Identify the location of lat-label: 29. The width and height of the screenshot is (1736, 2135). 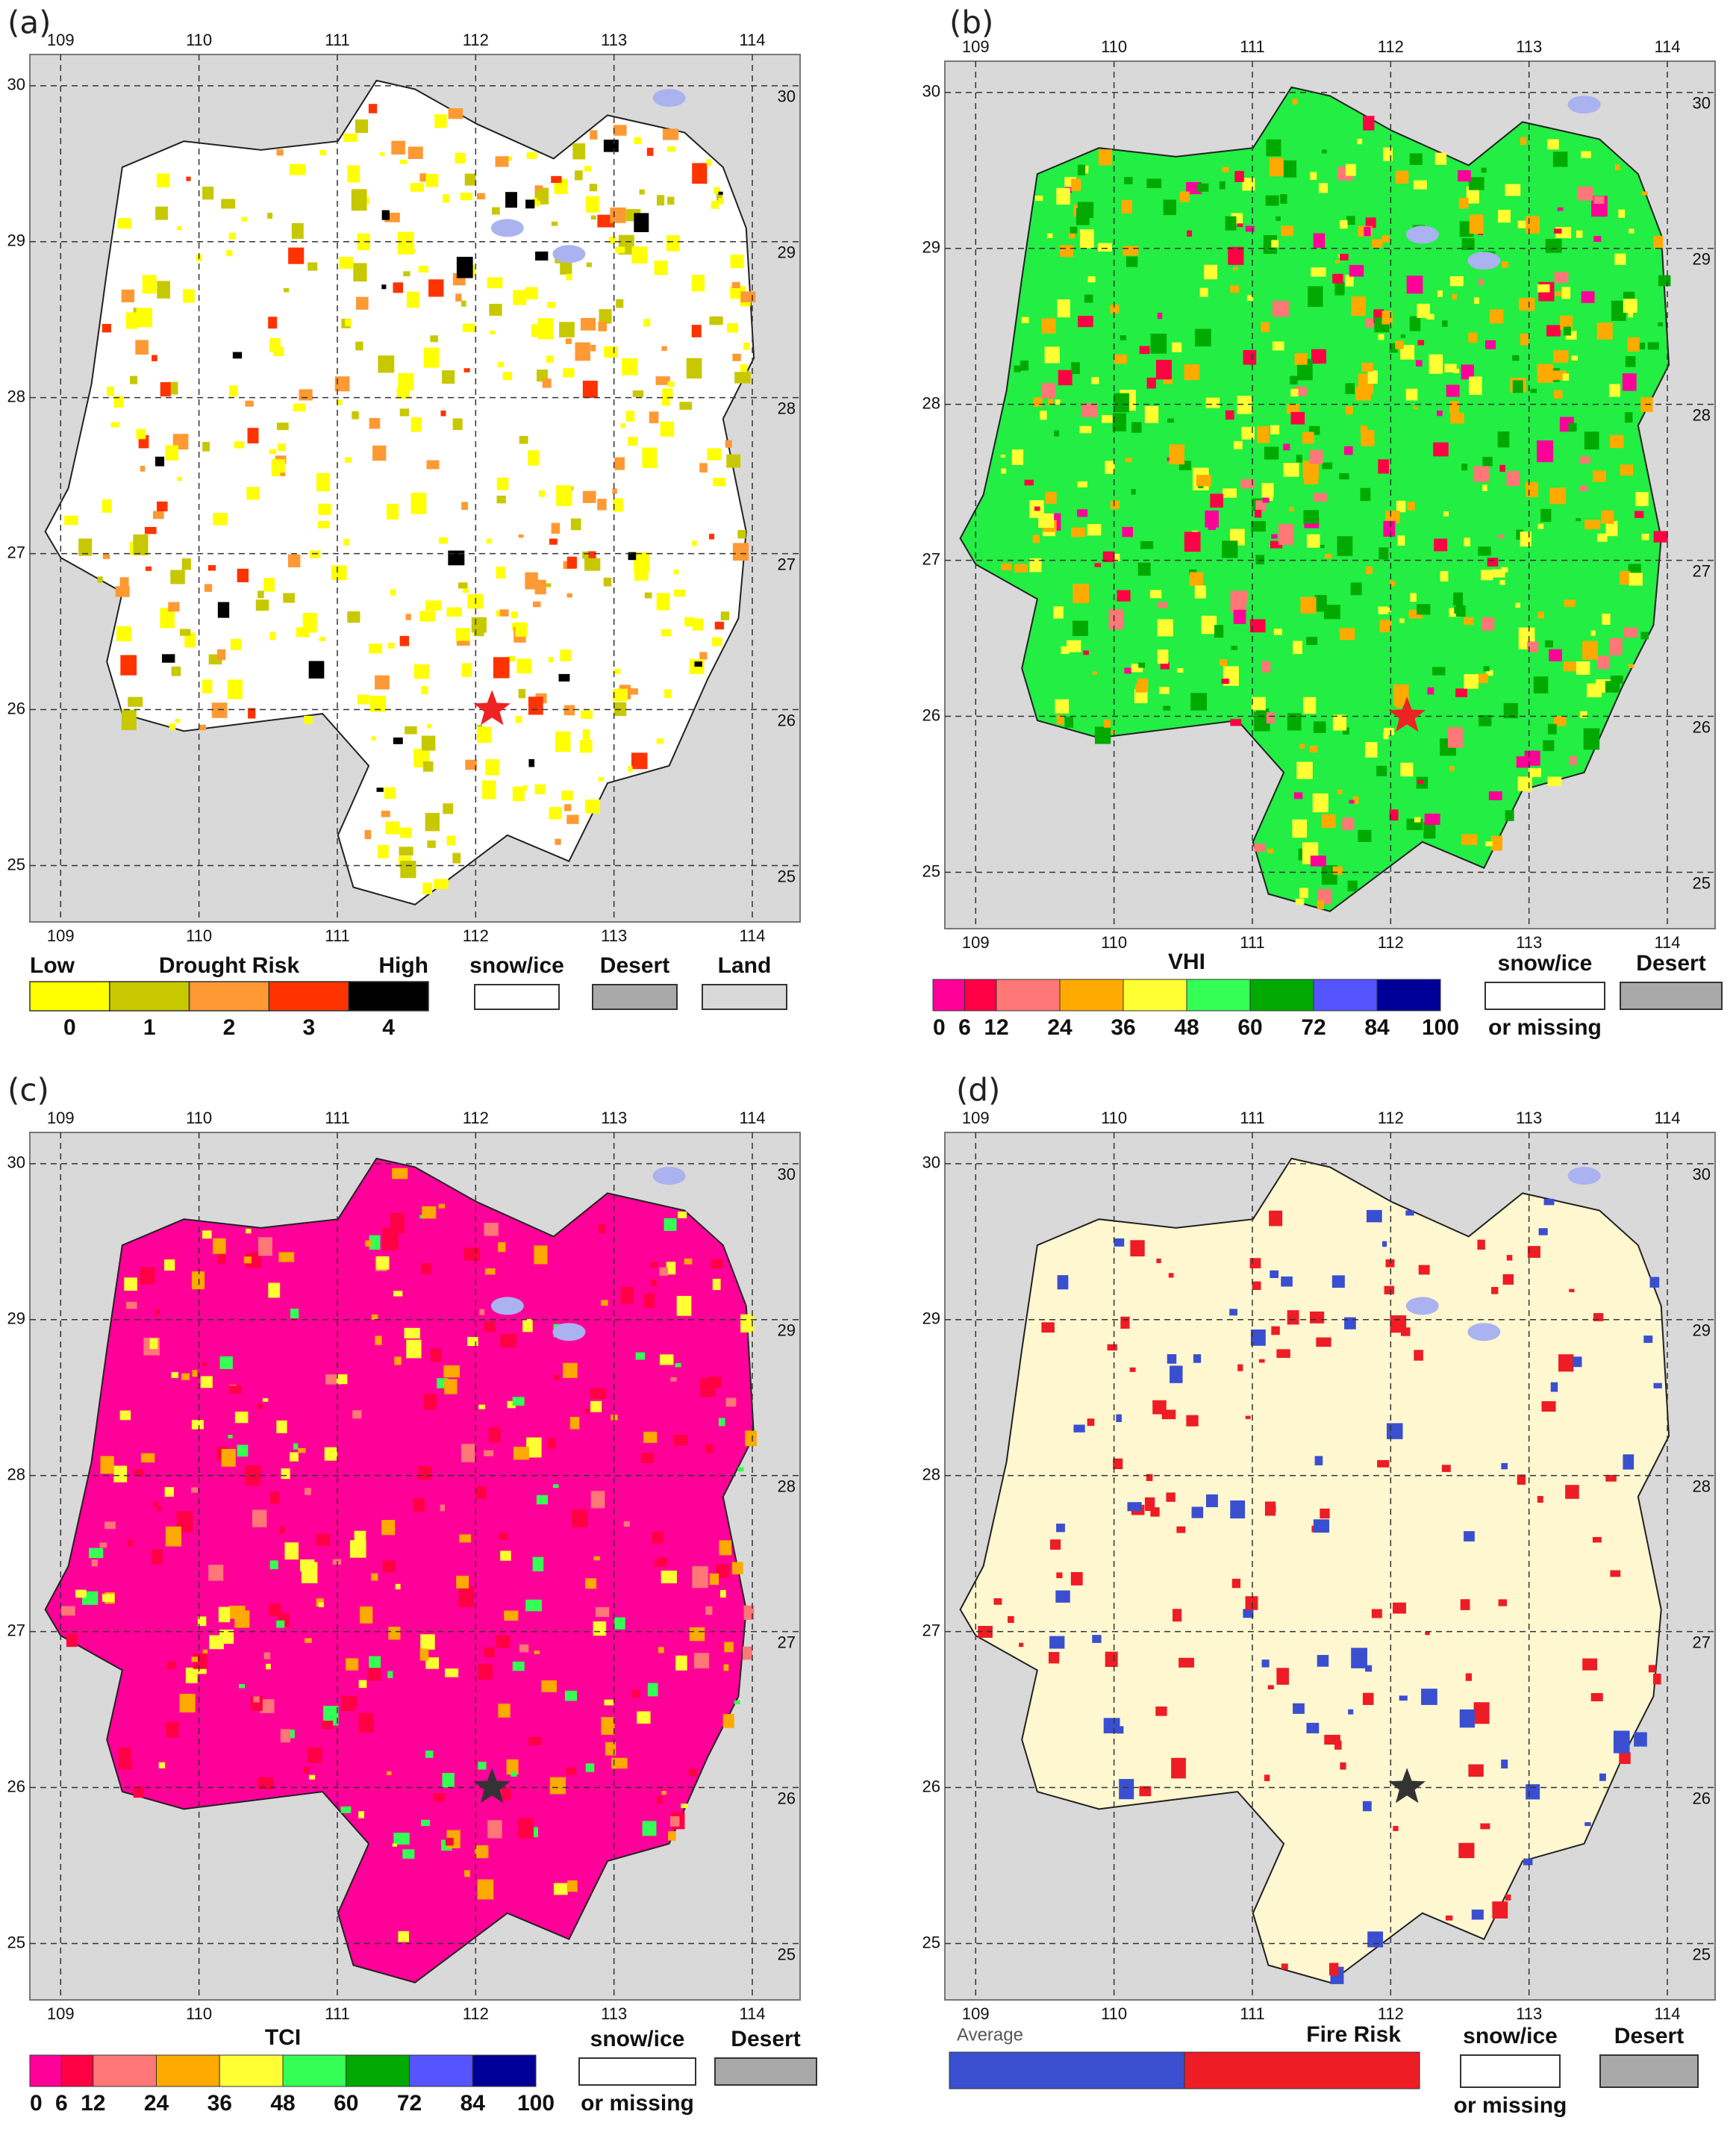
(787, 252).